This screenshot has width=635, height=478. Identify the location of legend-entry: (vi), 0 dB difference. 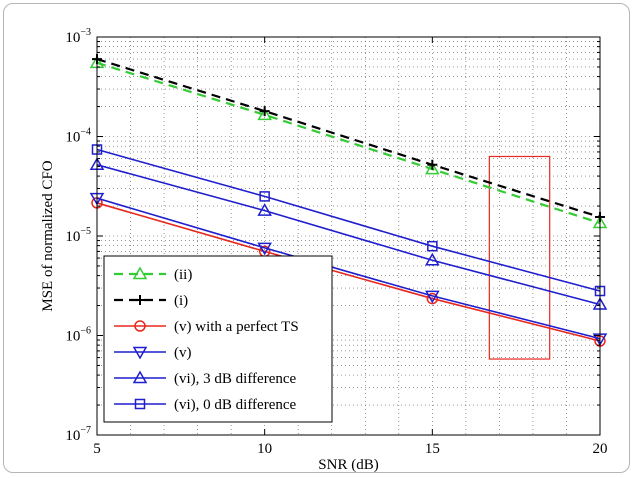
(205, 405).